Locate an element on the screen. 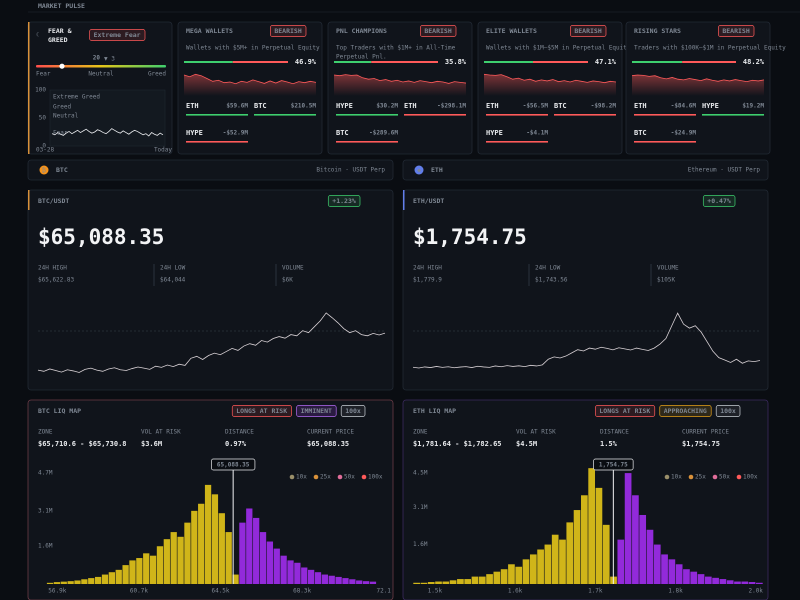 The image size is (800, 600). liq-title: ETH LIQ MAP is located at coordinates (434, 411).